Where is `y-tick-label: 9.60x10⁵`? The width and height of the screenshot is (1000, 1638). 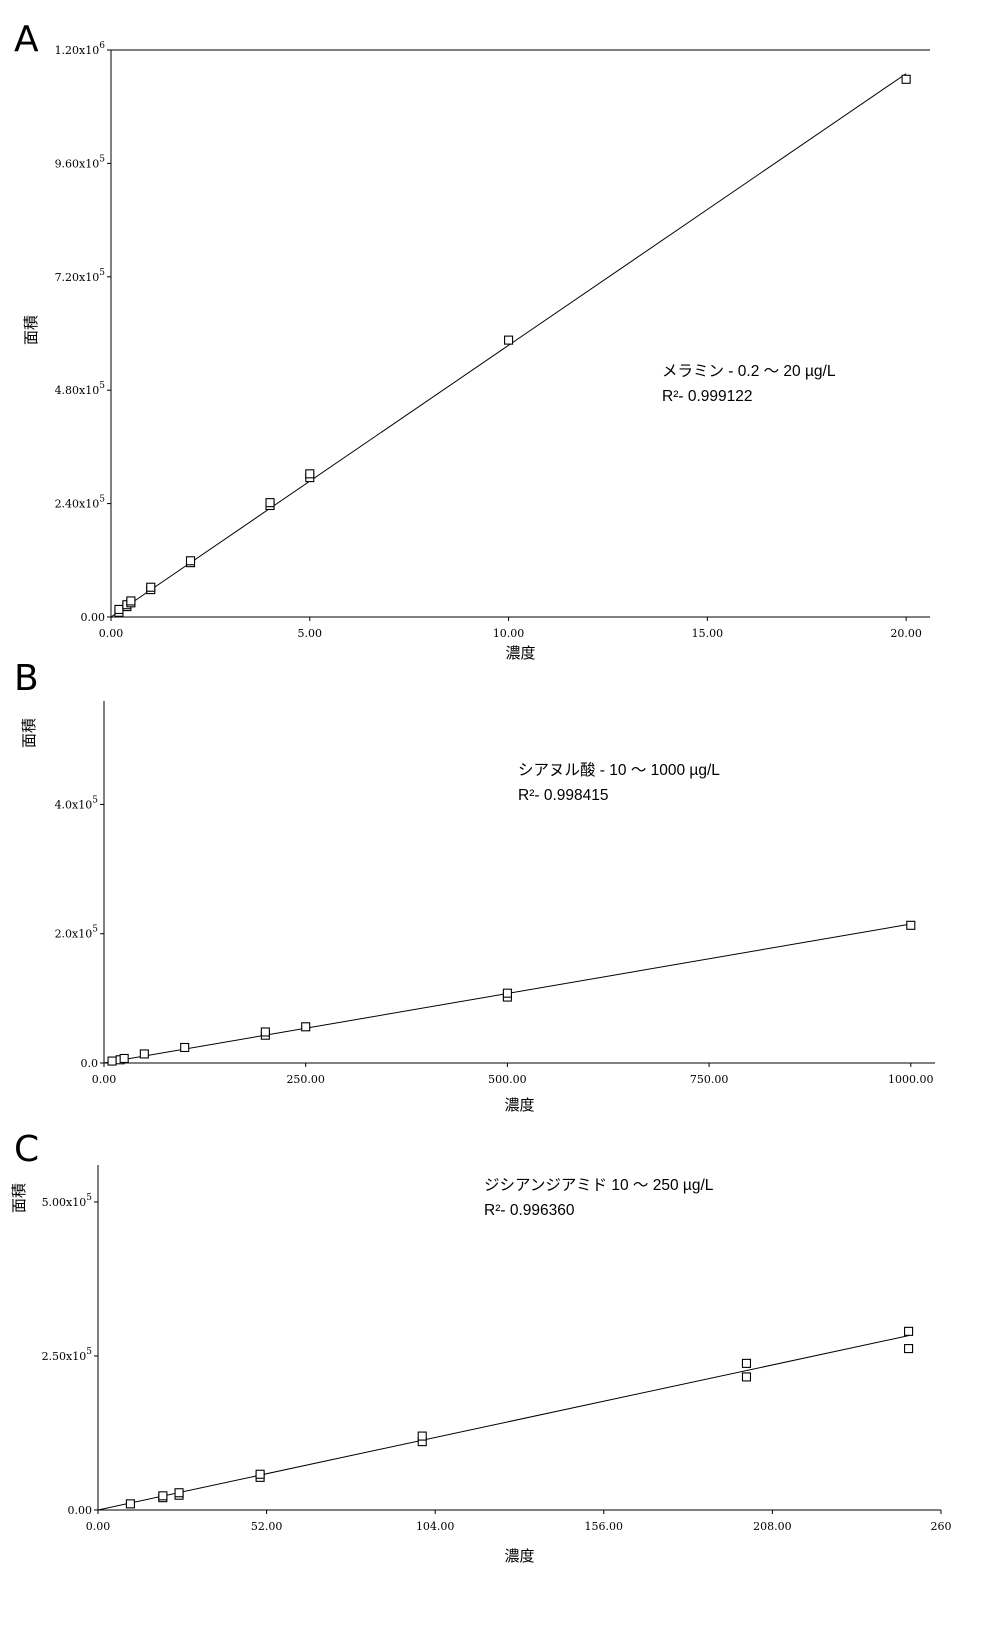 y-tick-label: 9.60x10⁵ is located at coordinates (80, 162).